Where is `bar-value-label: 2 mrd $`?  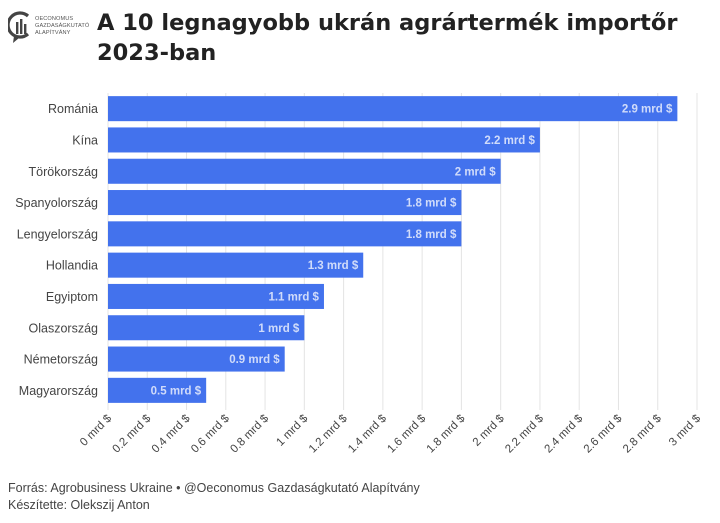
bar-value-label: 2 mrd $ is located at coordinates (476, 172).